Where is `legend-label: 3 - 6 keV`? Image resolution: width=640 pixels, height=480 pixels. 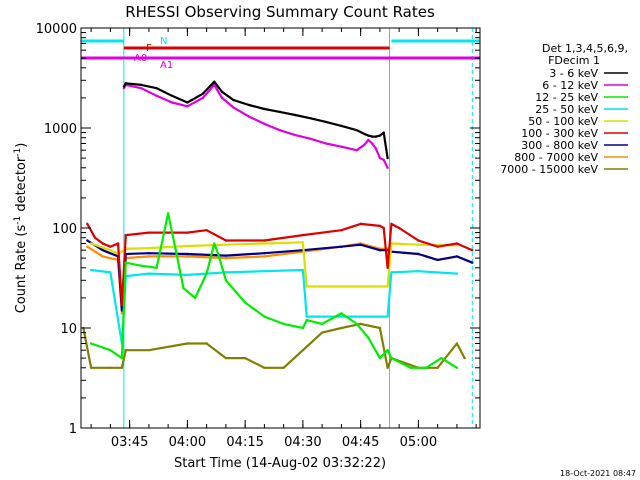 legend-label: 3 - 6 keV is located at coordinates (573, 73).